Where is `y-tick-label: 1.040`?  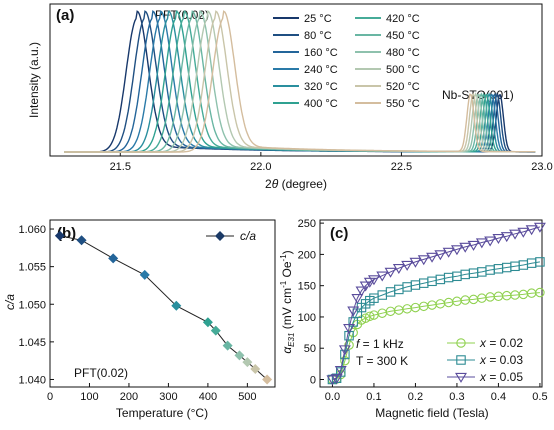
y-tick-label: 1.040 is located at coordinates (32, 380).